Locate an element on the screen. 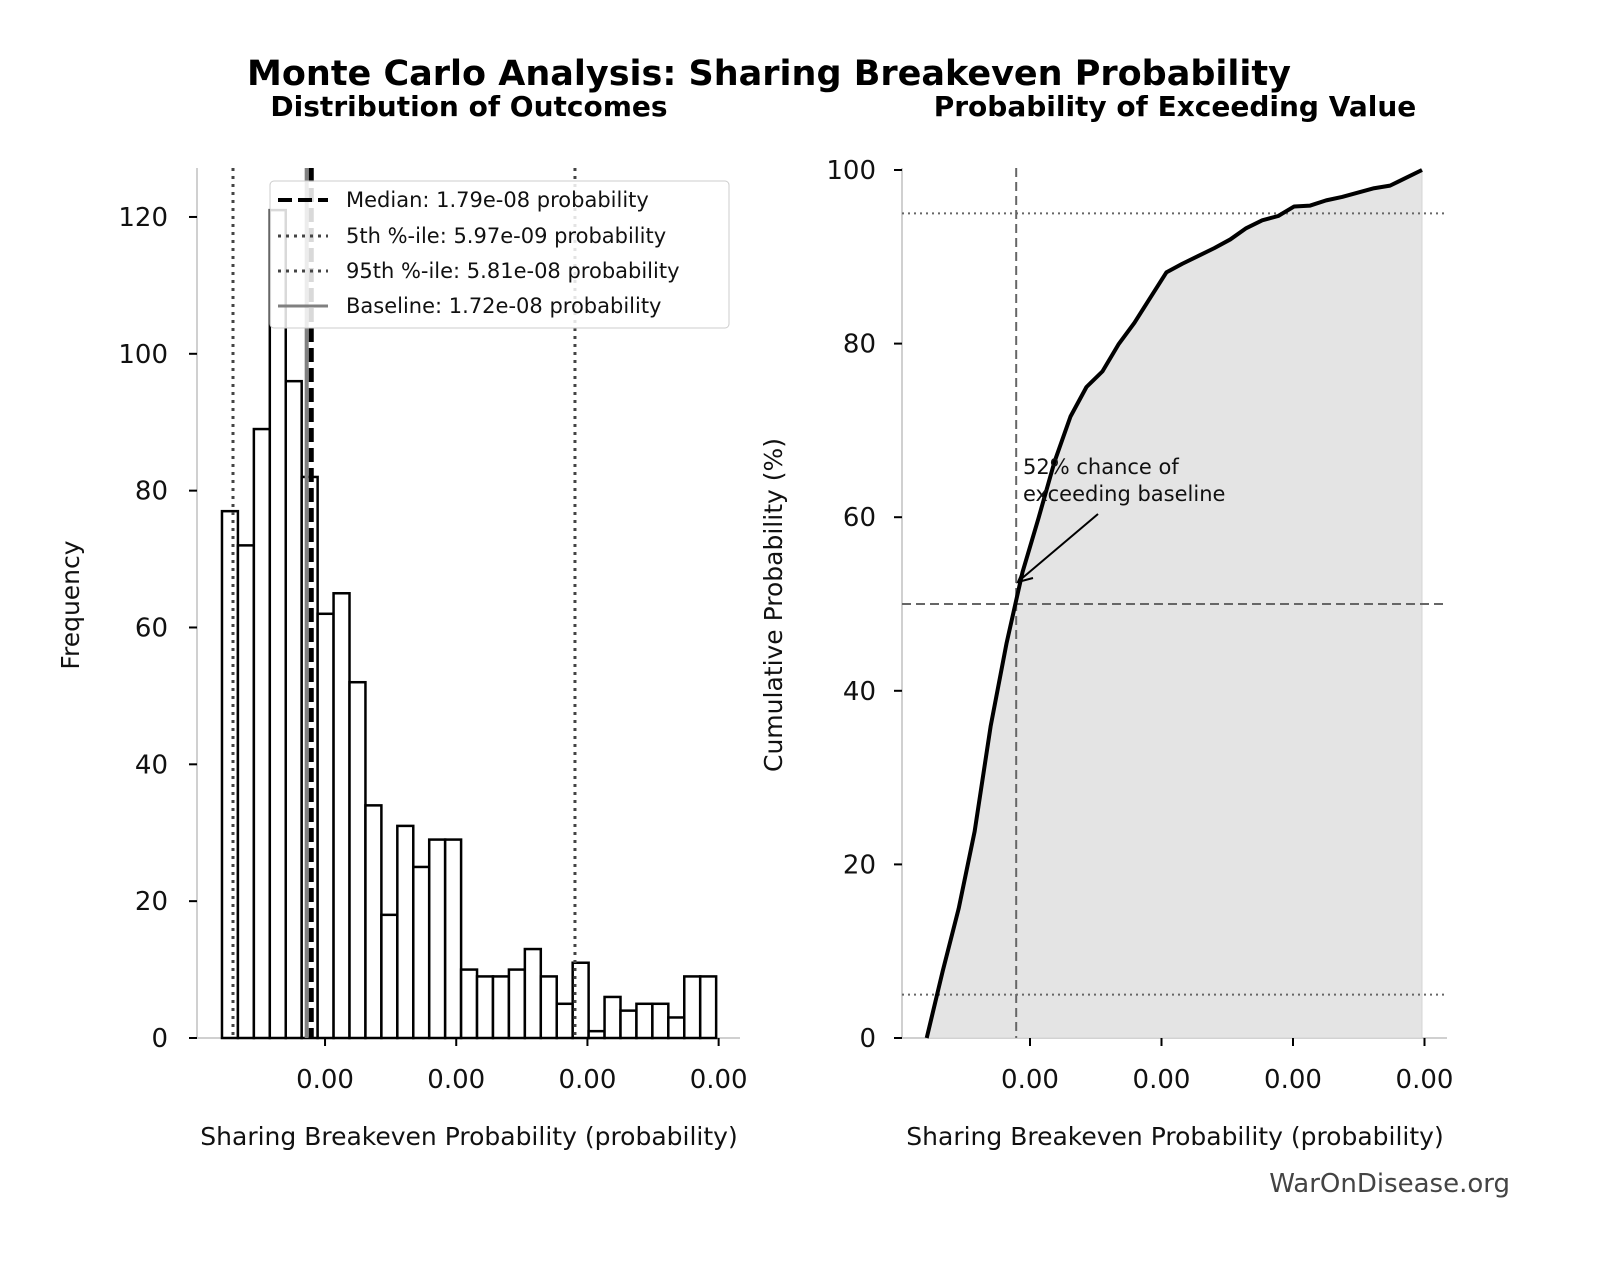 The image size is (1601, 1280). left-subplot-title: Distribution of Outcomes is located at coordinates (468, 106).